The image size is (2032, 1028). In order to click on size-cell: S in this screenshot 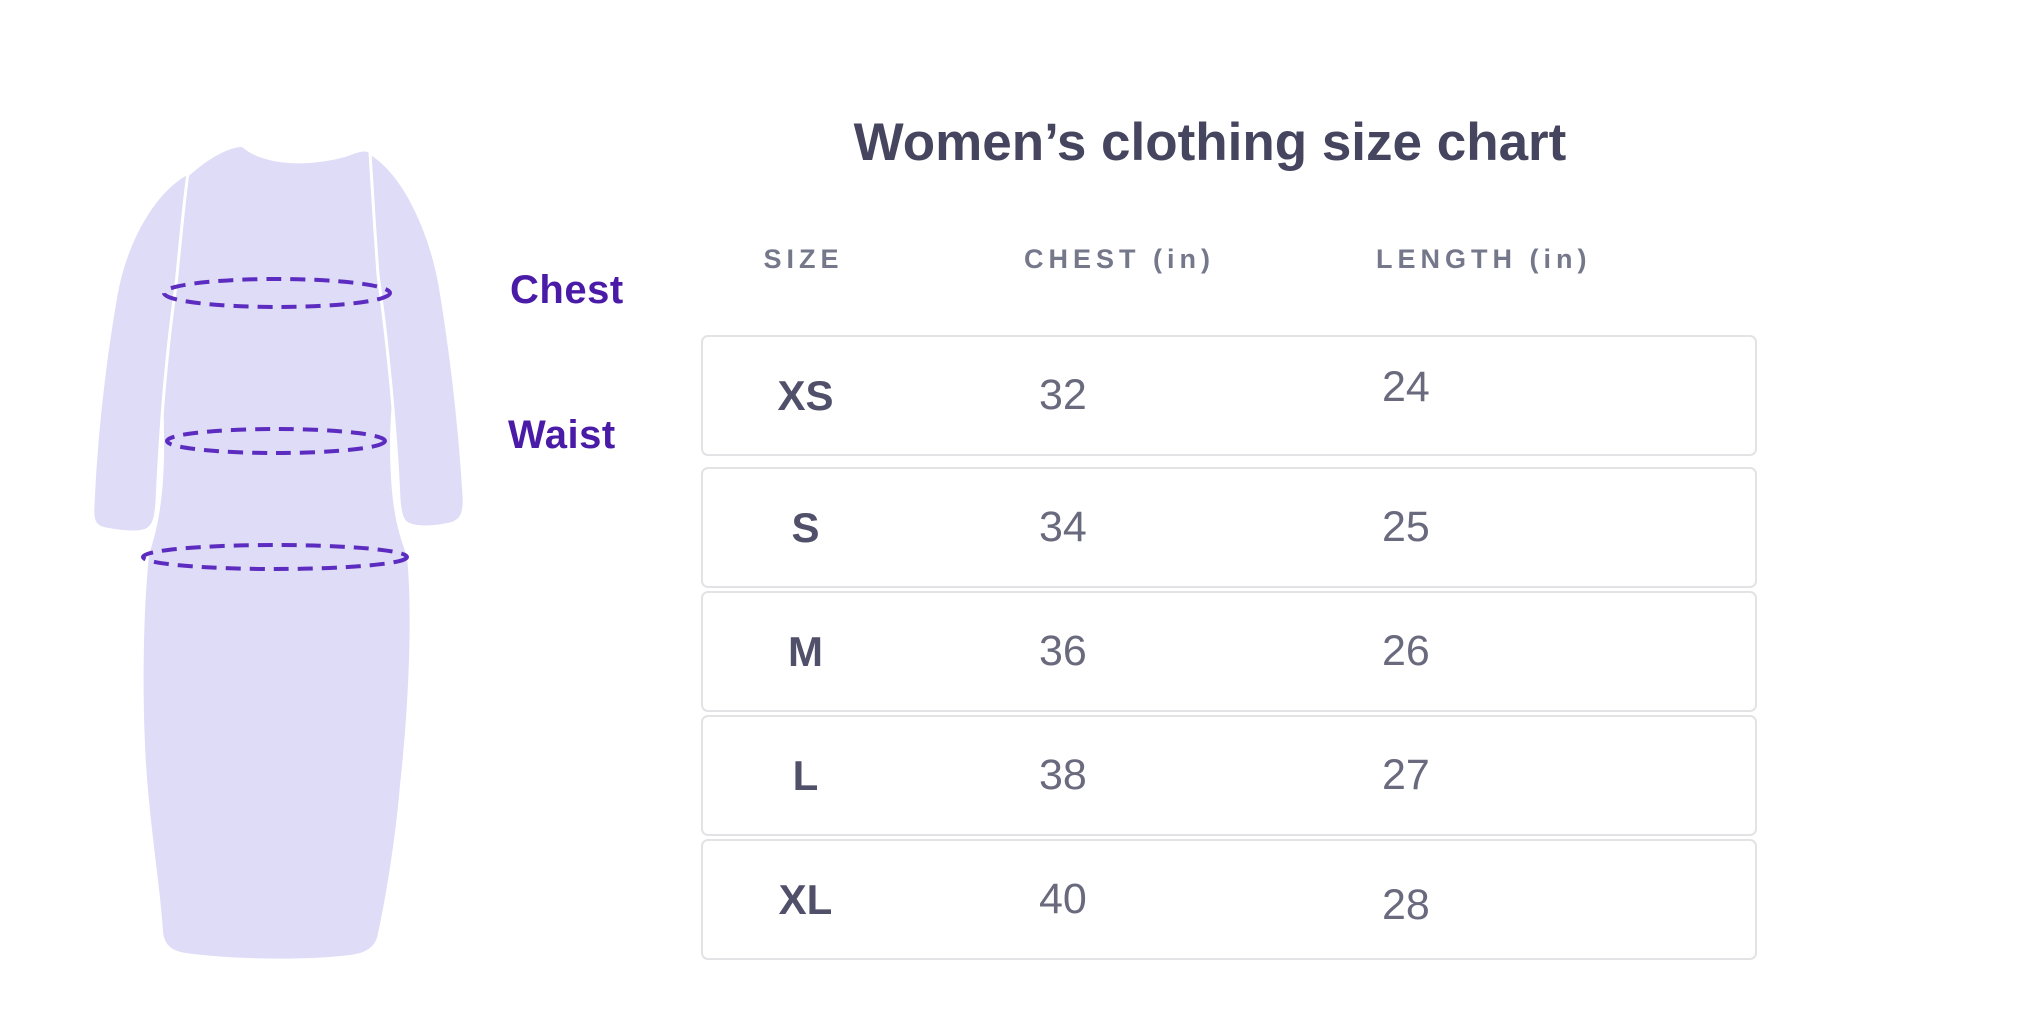, I will do `click(805, 527)`.